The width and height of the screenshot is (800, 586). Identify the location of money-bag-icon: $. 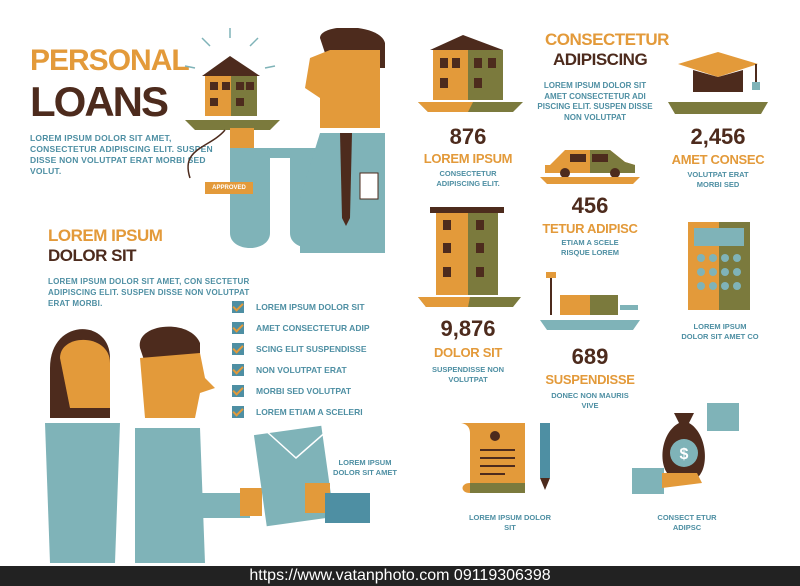
(685, 448).